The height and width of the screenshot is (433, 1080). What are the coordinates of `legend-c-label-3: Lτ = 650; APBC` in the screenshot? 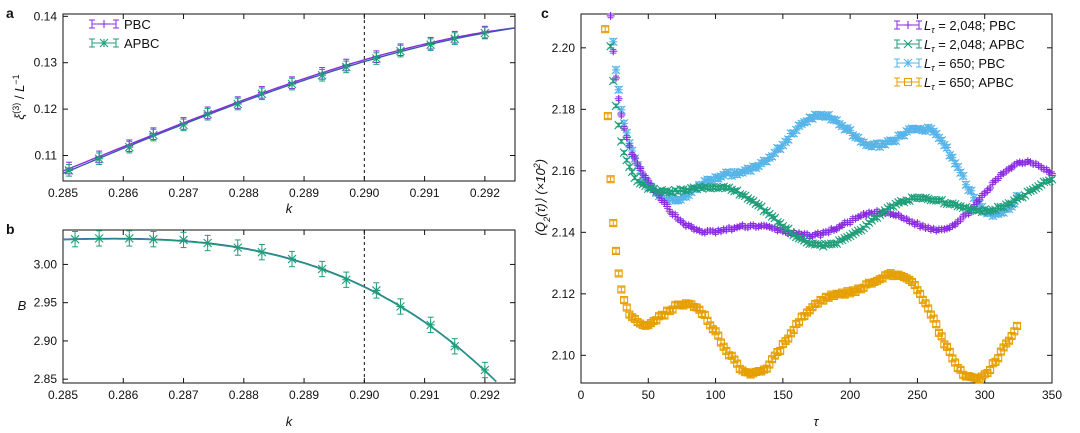 It's located at (969, 83).